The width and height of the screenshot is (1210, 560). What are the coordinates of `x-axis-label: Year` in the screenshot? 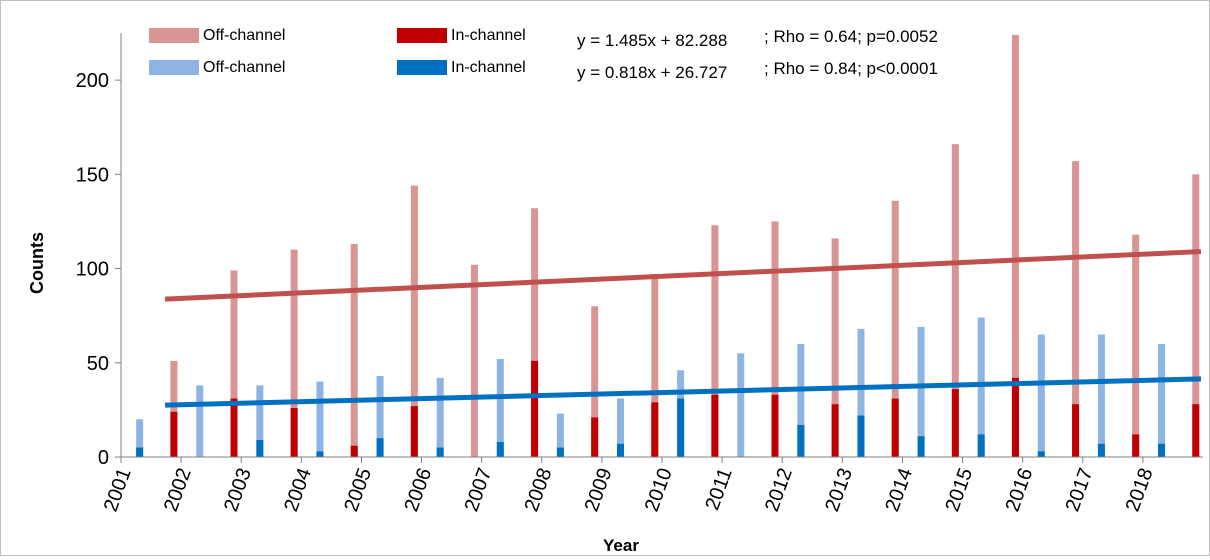 It's located at (621, 545).